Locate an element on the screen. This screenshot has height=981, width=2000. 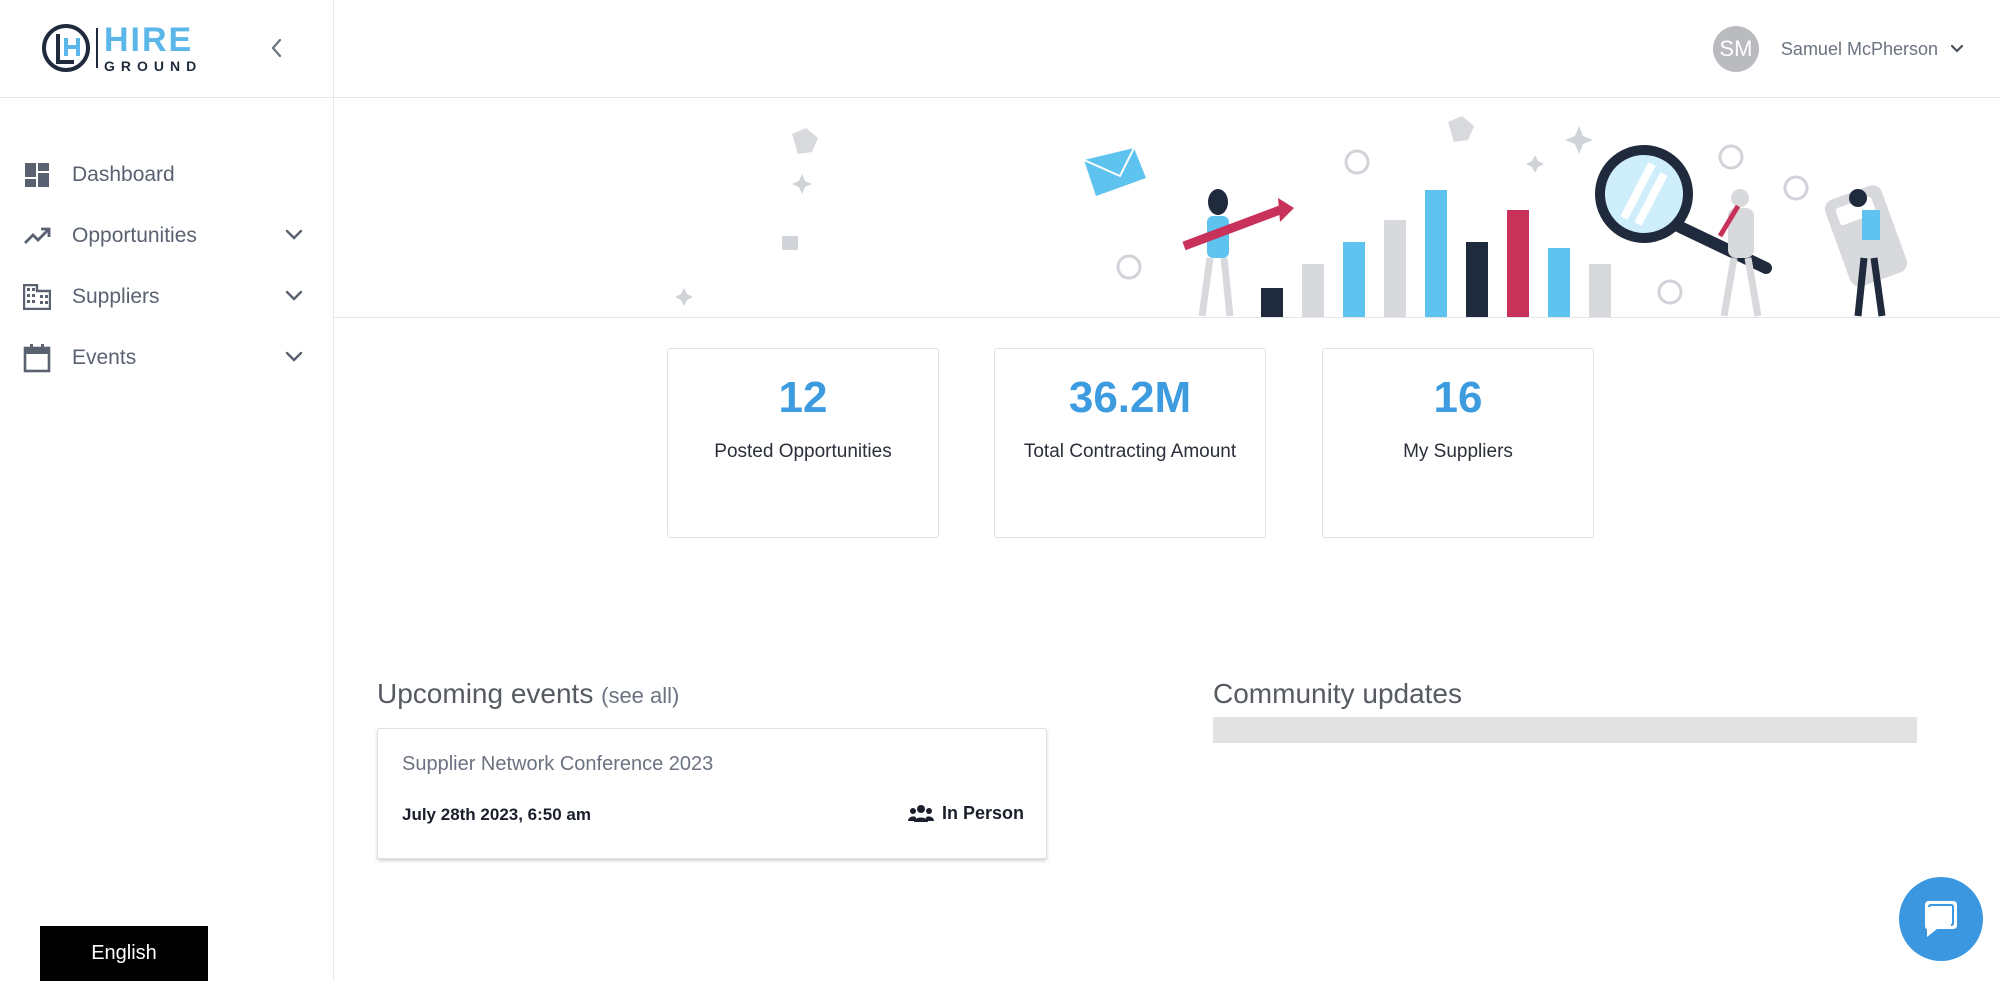
user-menu: SM Samuel McPherson is located at coordinates (1839, 49).